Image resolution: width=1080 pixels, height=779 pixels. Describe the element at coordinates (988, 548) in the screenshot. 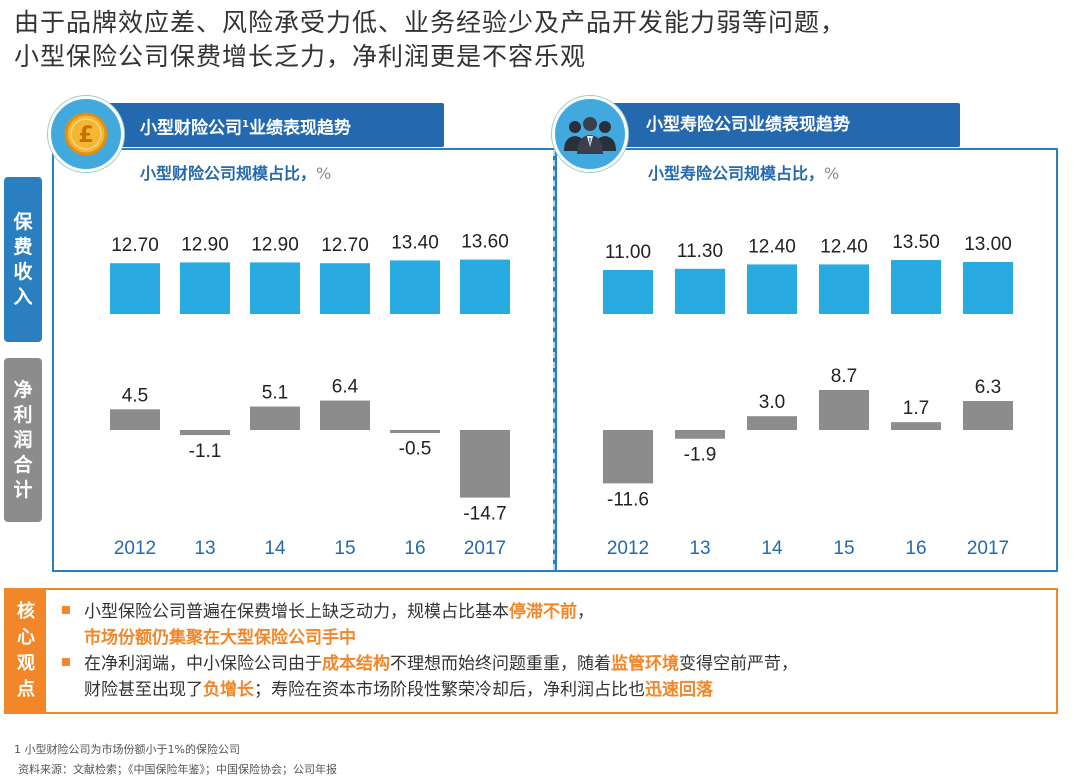

I see `category-tick-label: 2017` at that location.